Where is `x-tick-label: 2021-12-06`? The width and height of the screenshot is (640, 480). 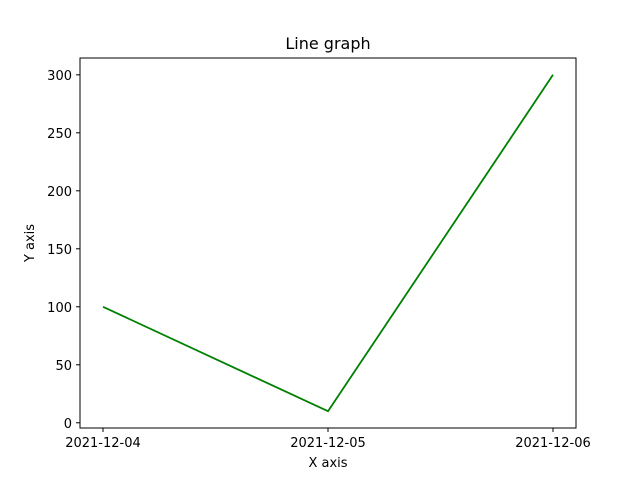 x-tick-label: 2021-12-06 is located at coordinates (553, 443).